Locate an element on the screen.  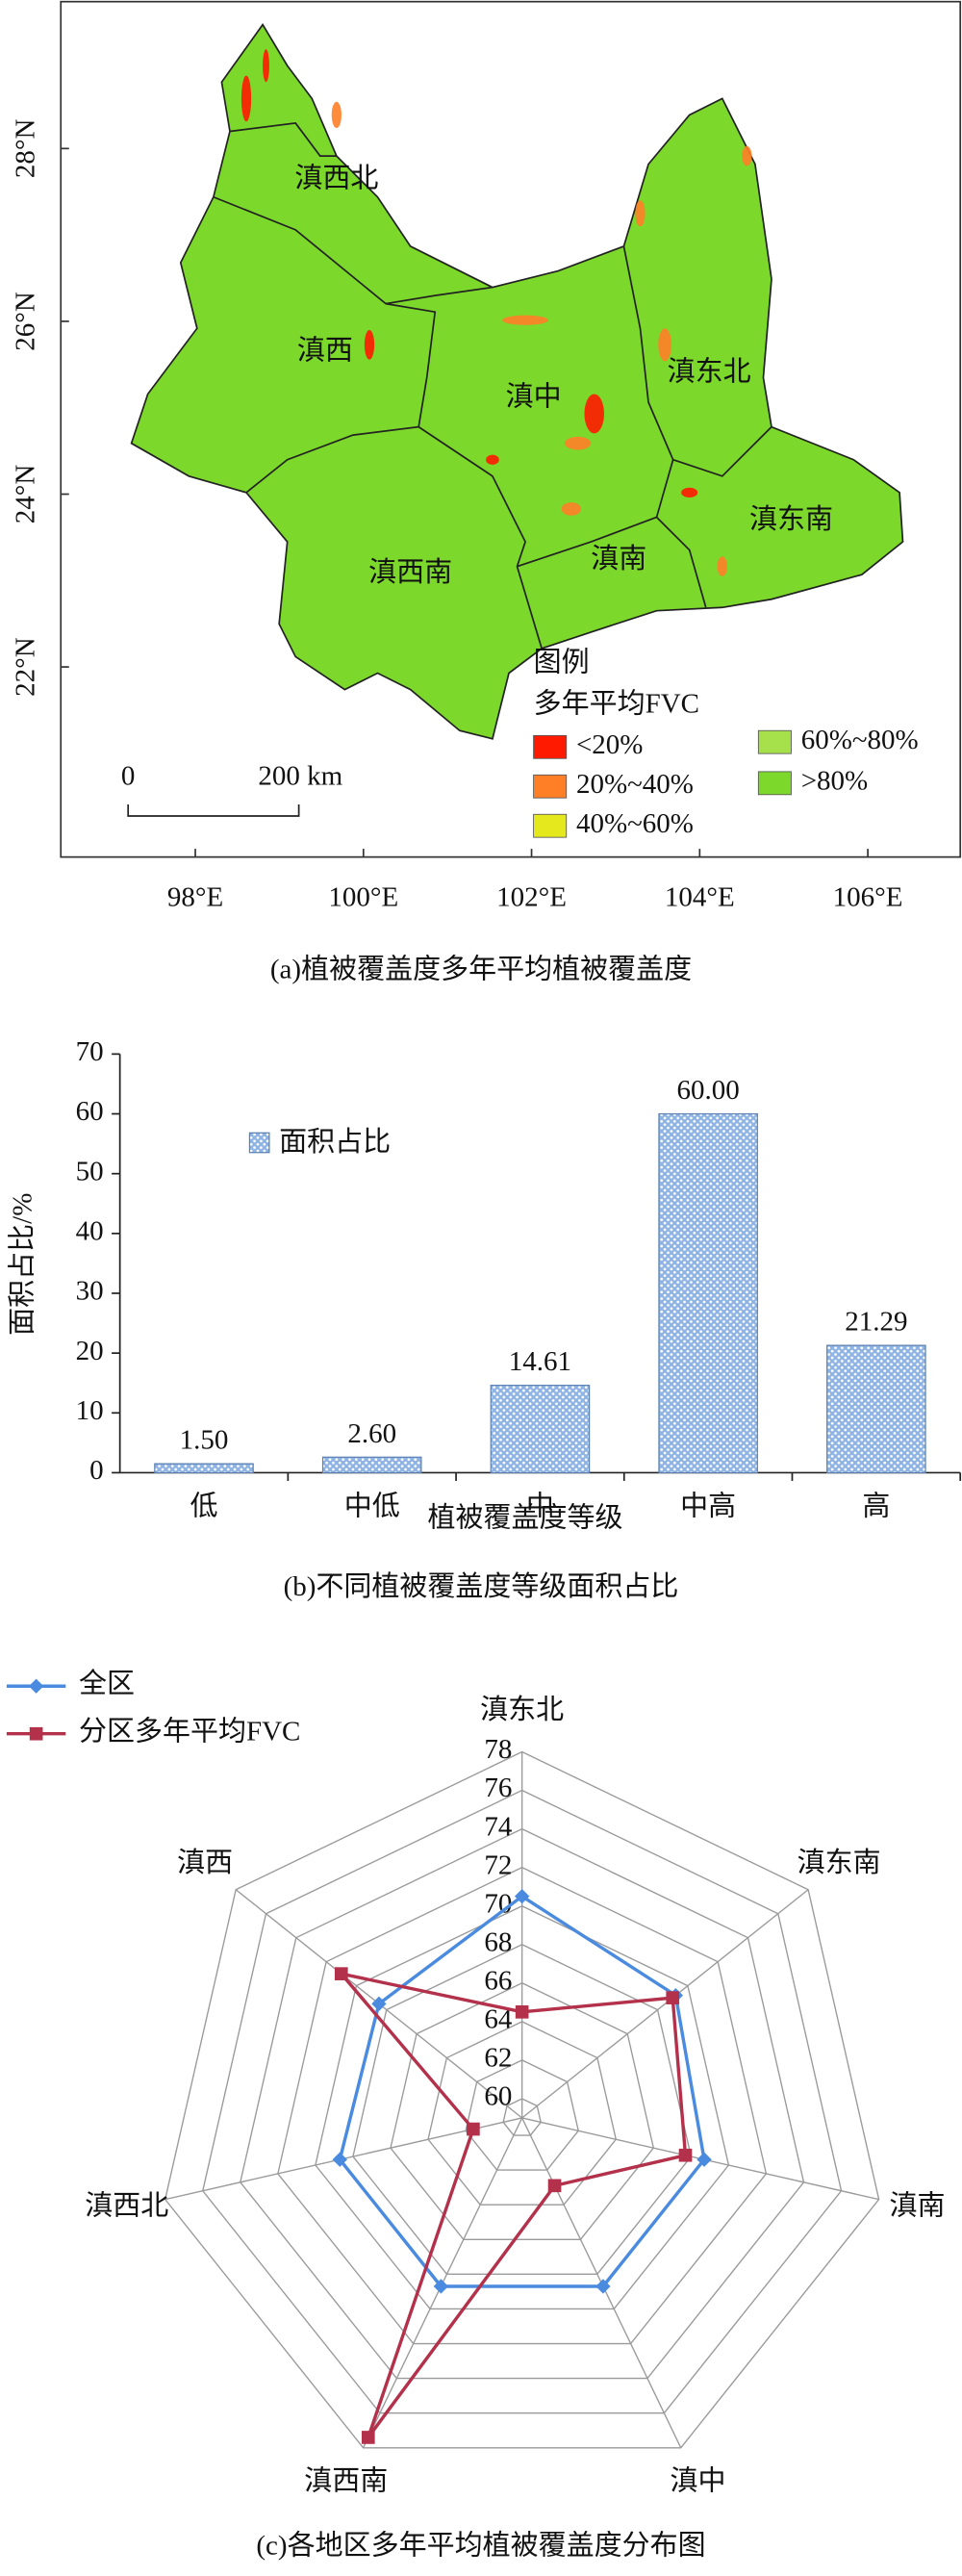
scale-label: 0 is located at coordinates (128, 775).